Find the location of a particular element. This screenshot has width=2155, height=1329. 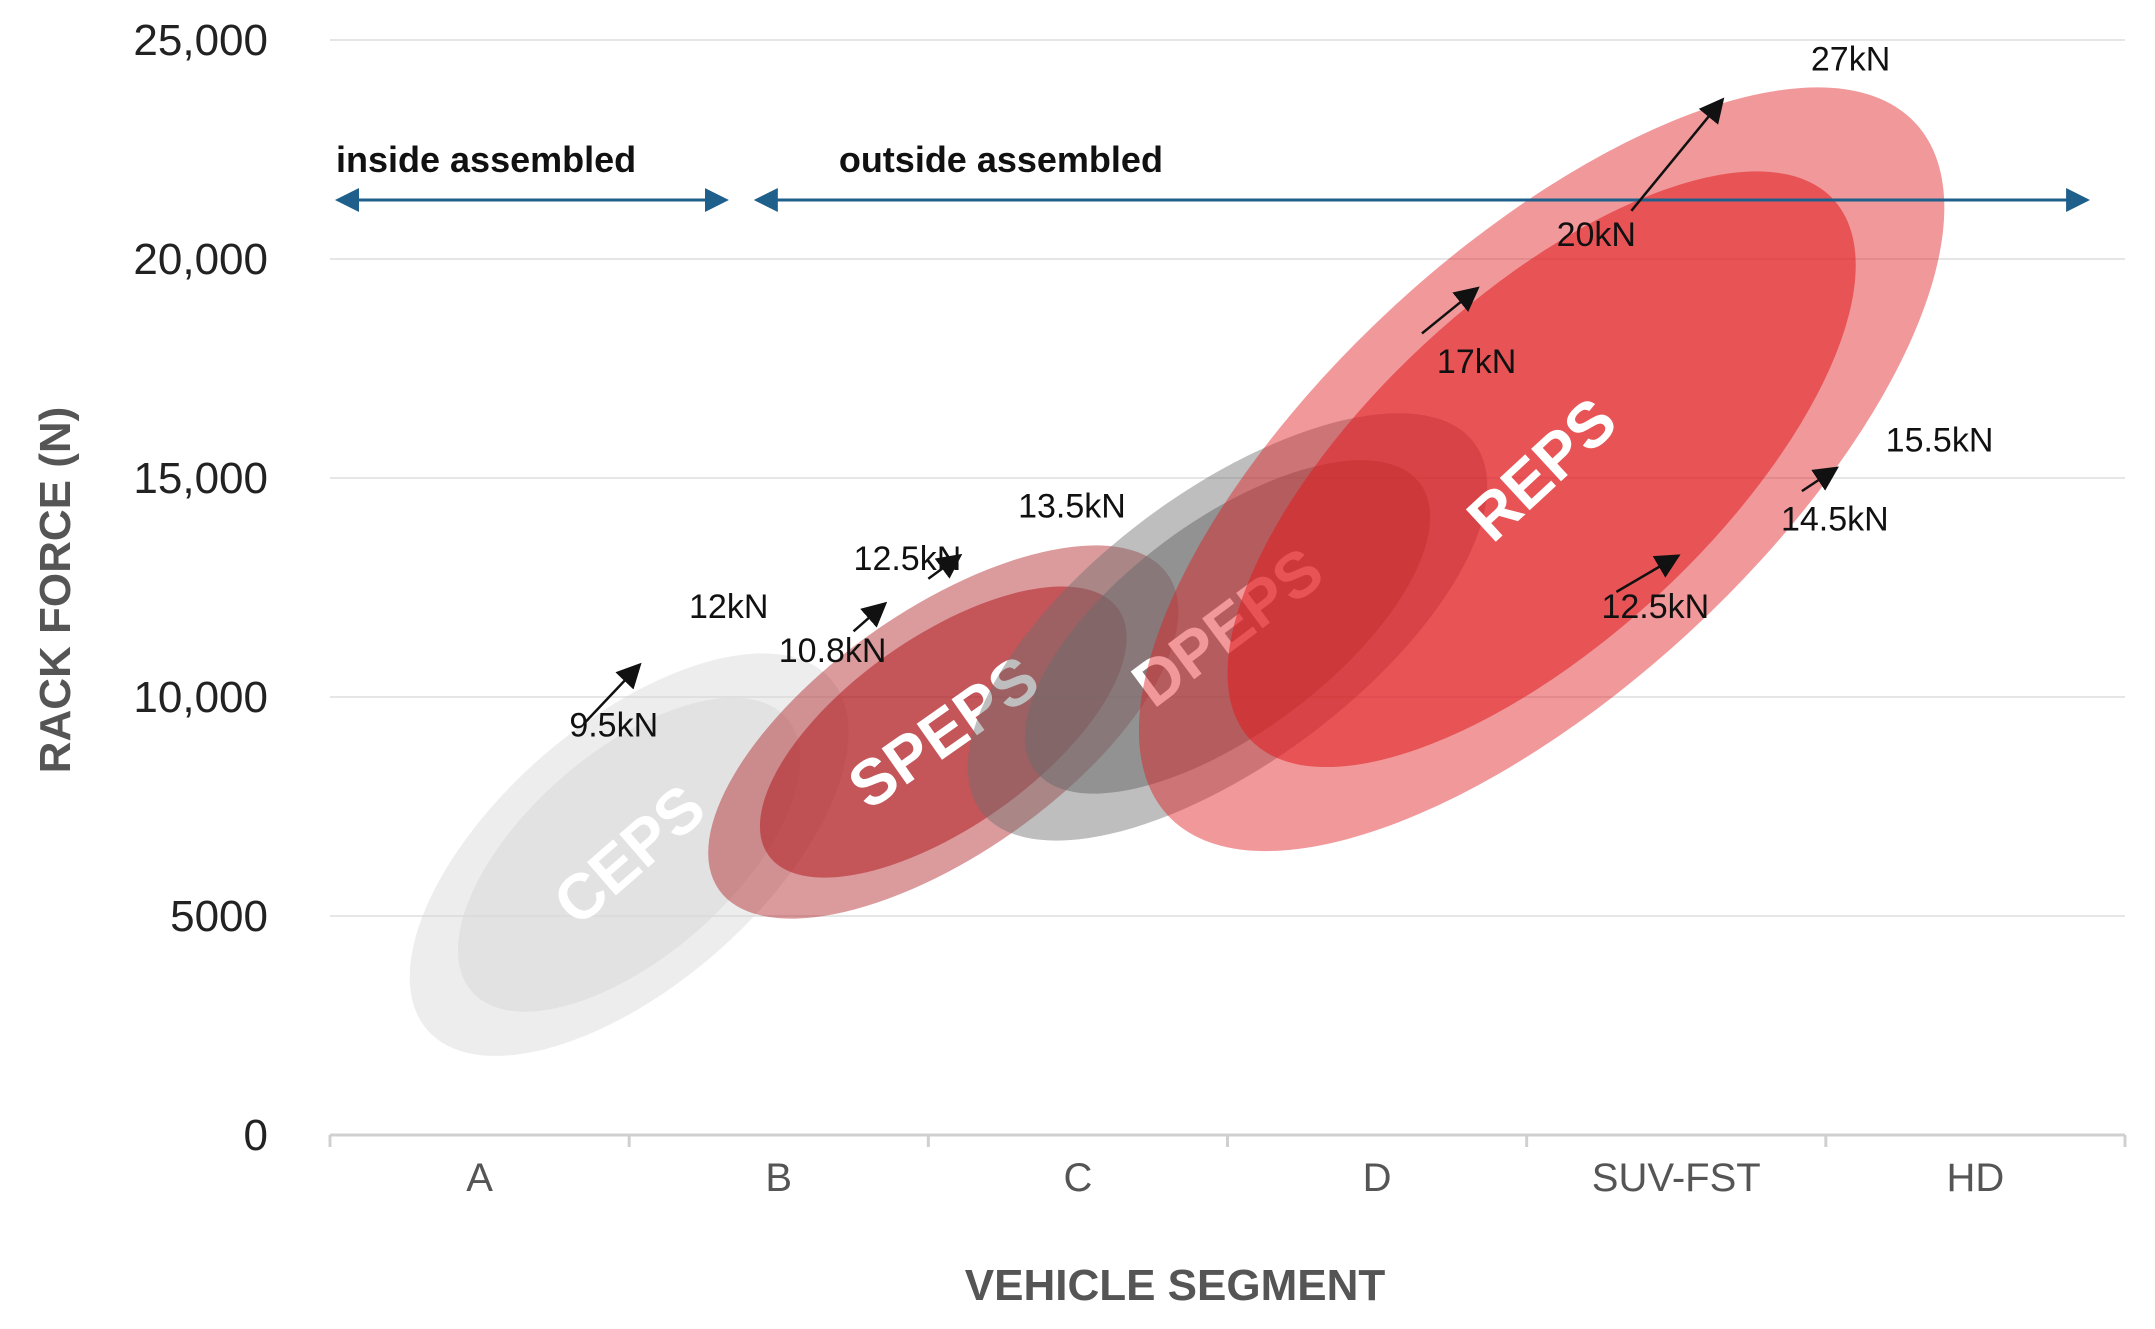

y-tick-label-3: 15,000 is located at coordinates (200, 478).